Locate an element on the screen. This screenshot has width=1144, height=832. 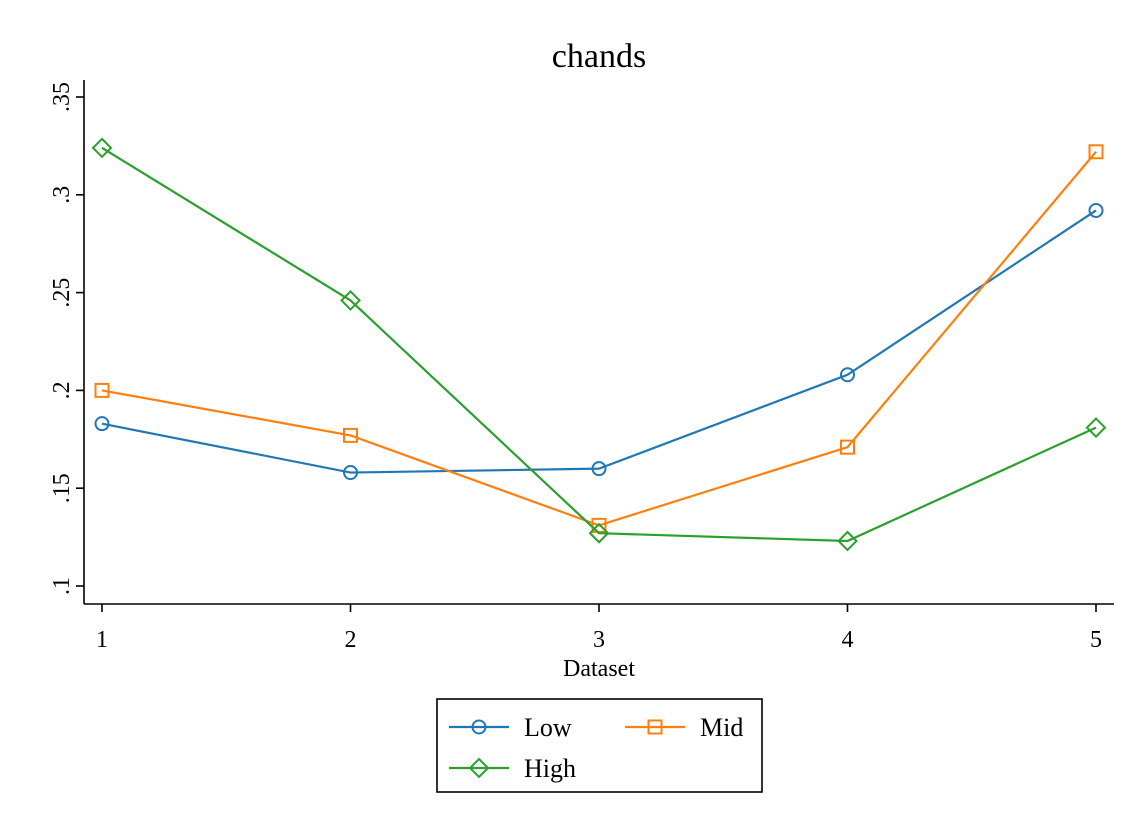
y-tick-label: .1 is located at coordinates (62, 586).